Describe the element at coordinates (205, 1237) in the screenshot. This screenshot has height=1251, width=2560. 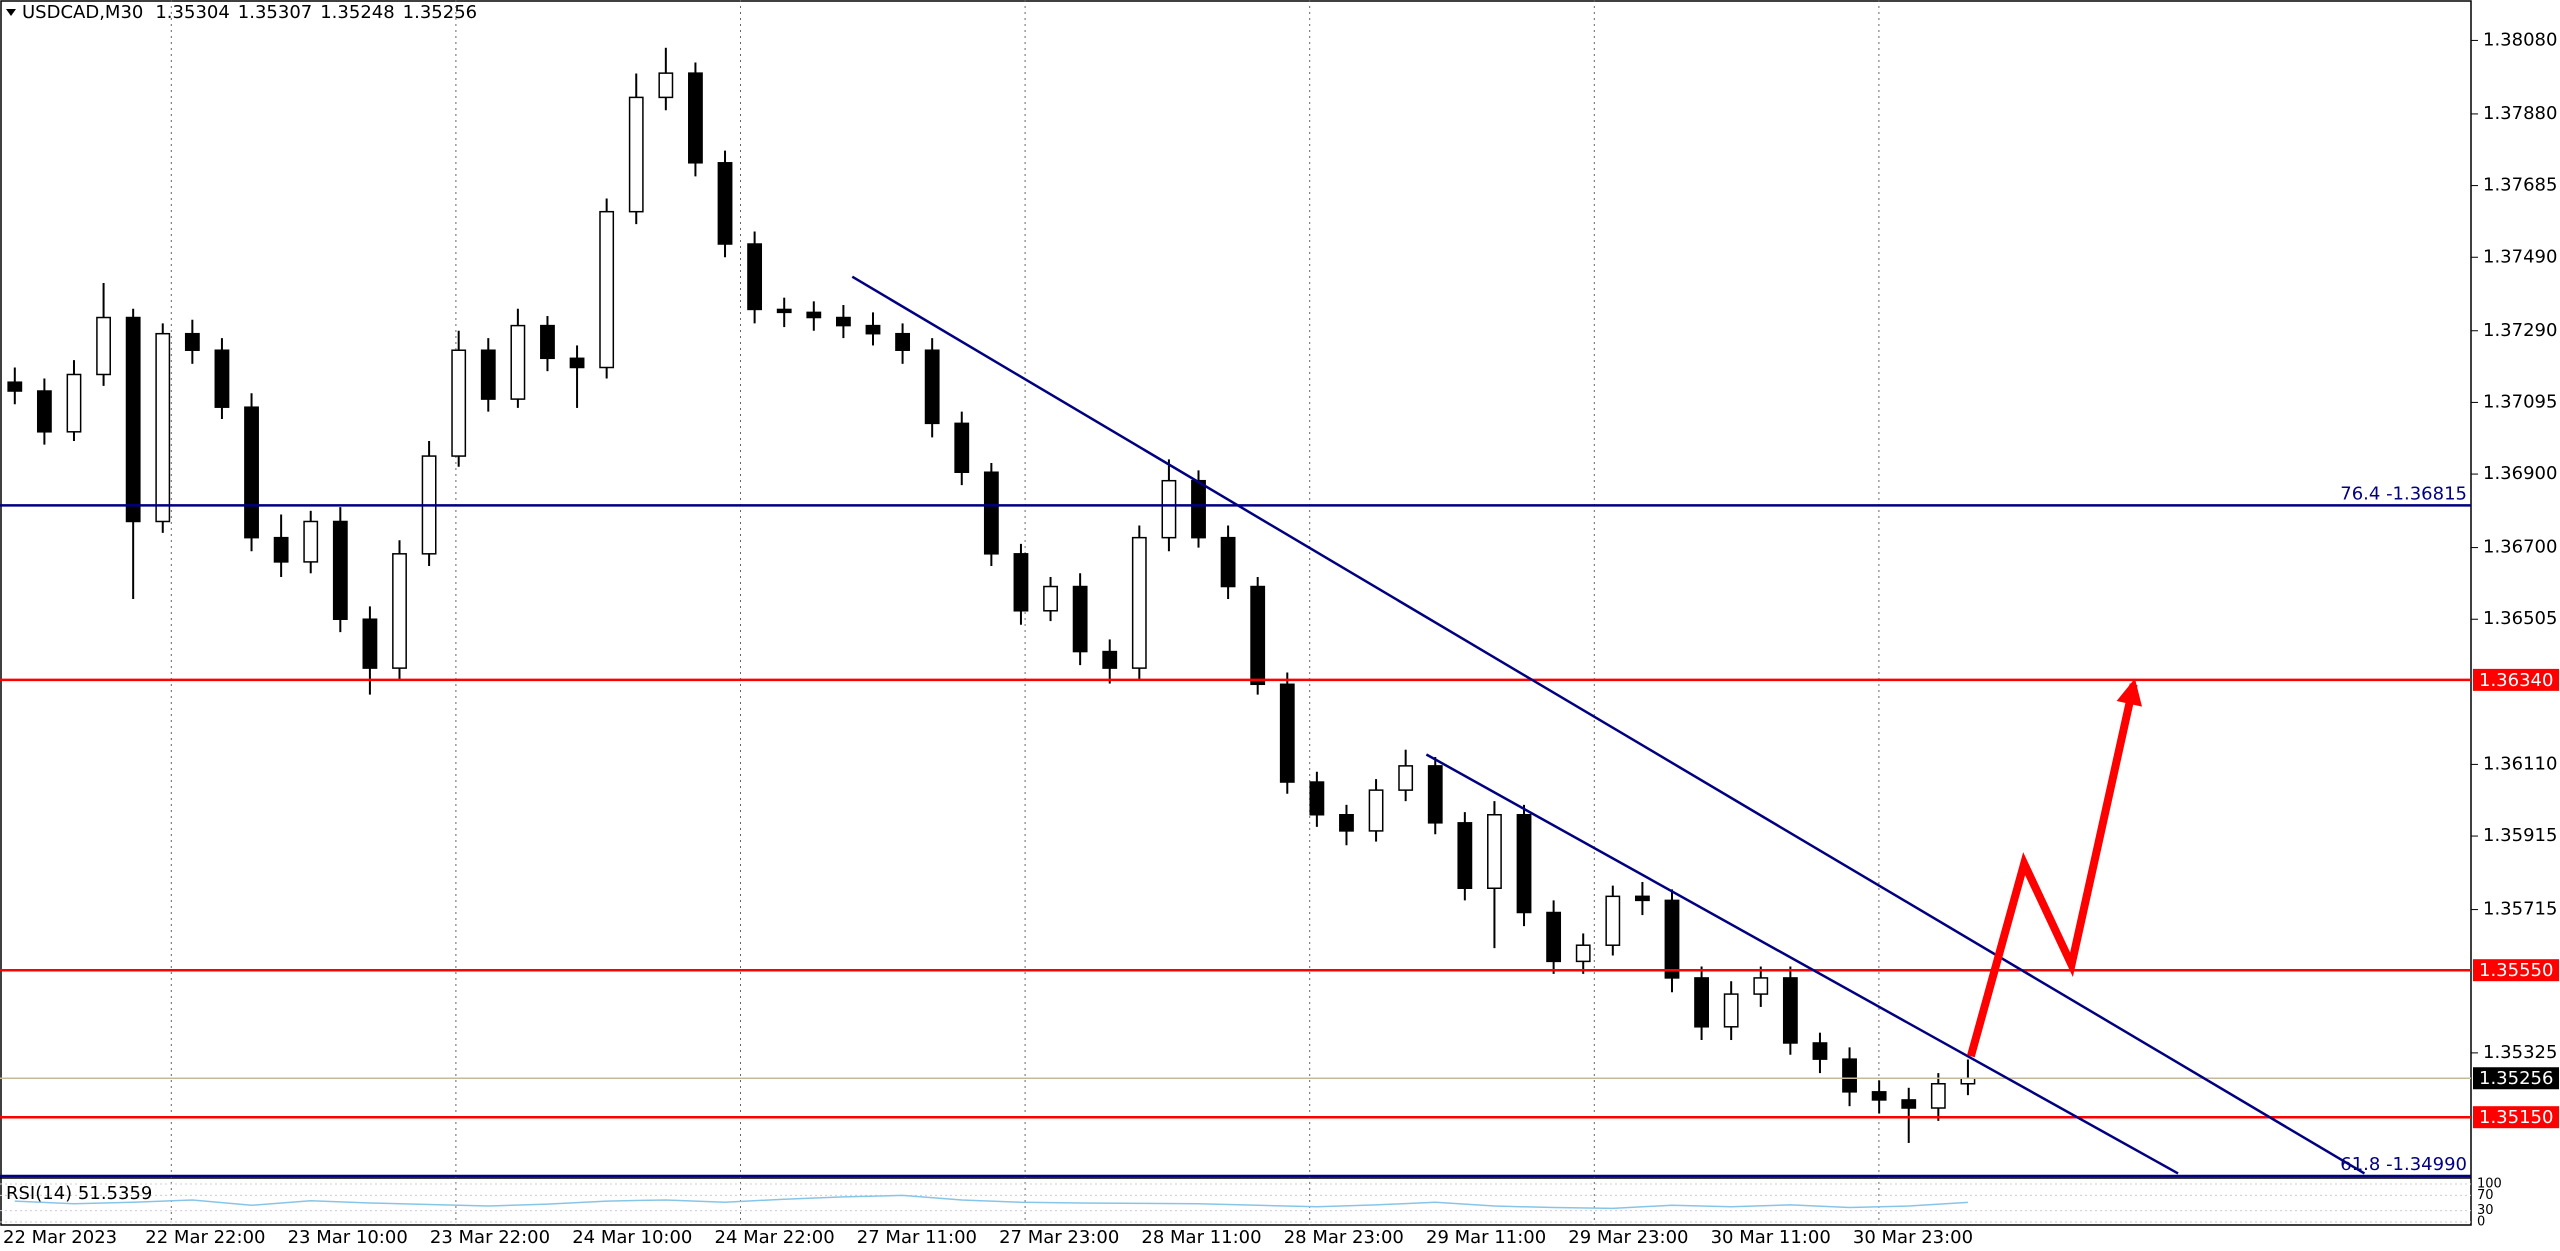
I see `x-tick-label: 22 Mar 22:00` at that location.